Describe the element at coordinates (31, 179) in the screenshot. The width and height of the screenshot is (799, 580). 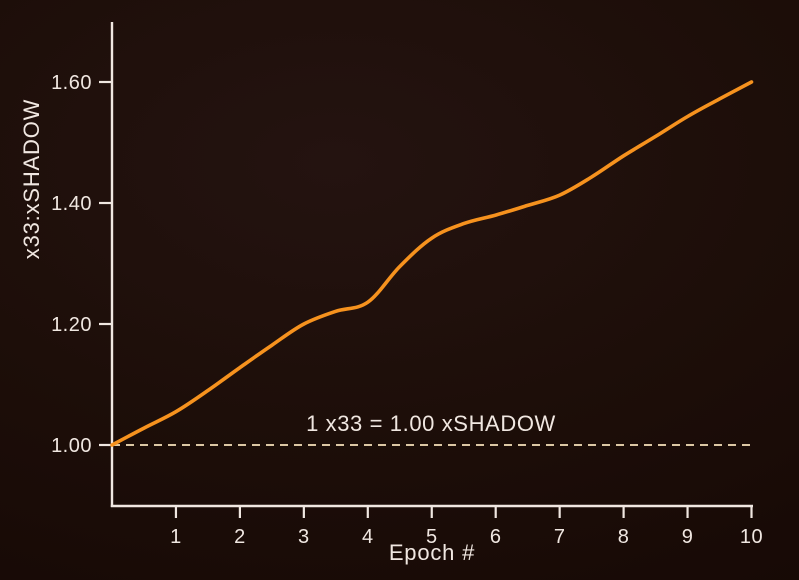
I see `y-axis-title: x33:xSHADOW` at that location.